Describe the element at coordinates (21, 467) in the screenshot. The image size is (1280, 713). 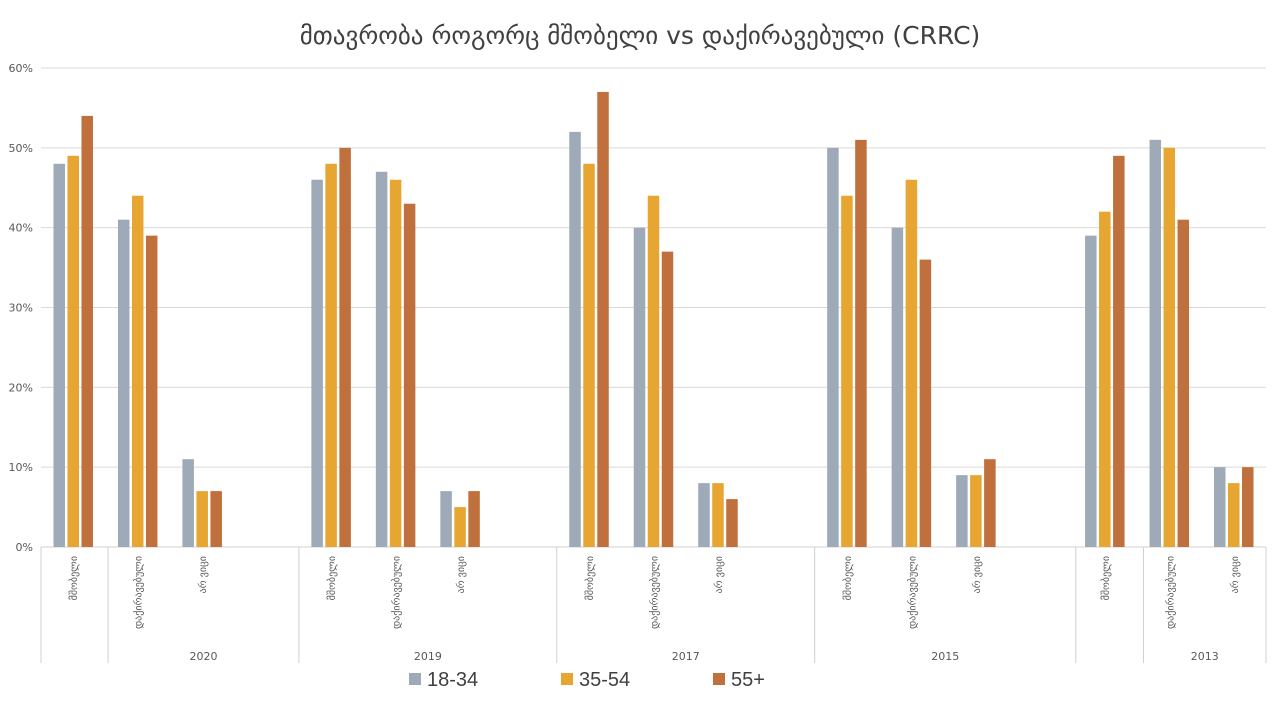
I see `y-tick-label: 10%` at that location.